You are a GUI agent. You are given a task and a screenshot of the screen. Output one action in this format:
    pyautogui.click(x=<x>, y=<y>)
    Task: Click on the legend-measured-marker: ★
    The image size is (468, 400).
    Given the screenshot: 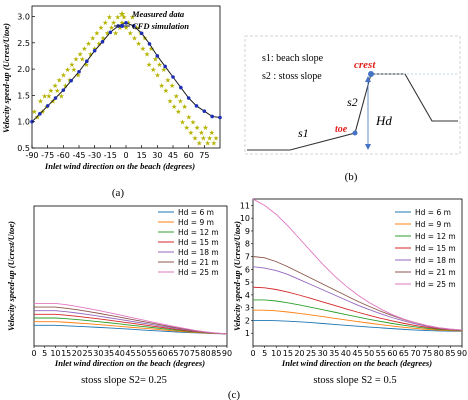 What is the action you would take?
    pyautogui.click(x=122, y=14)
    